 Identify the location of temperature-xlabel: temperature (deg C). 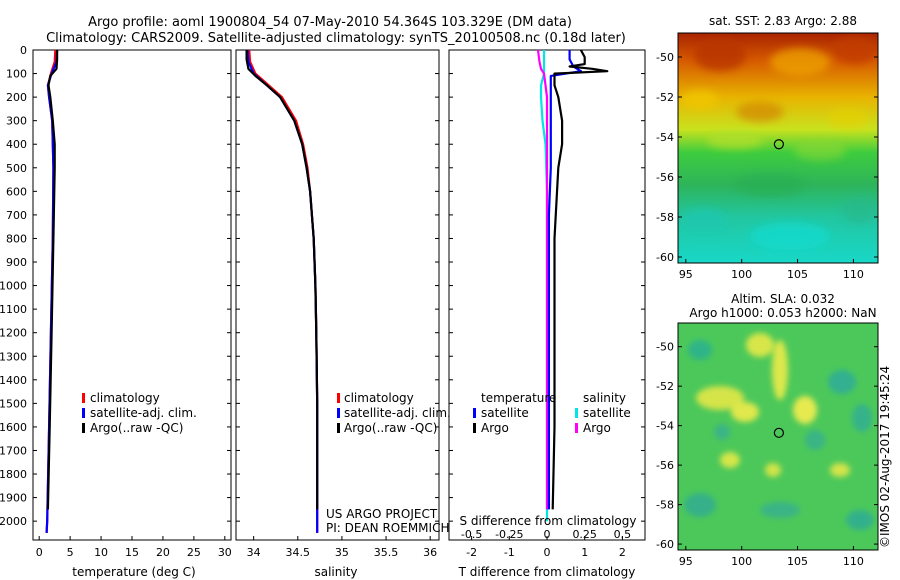
(133, 572).